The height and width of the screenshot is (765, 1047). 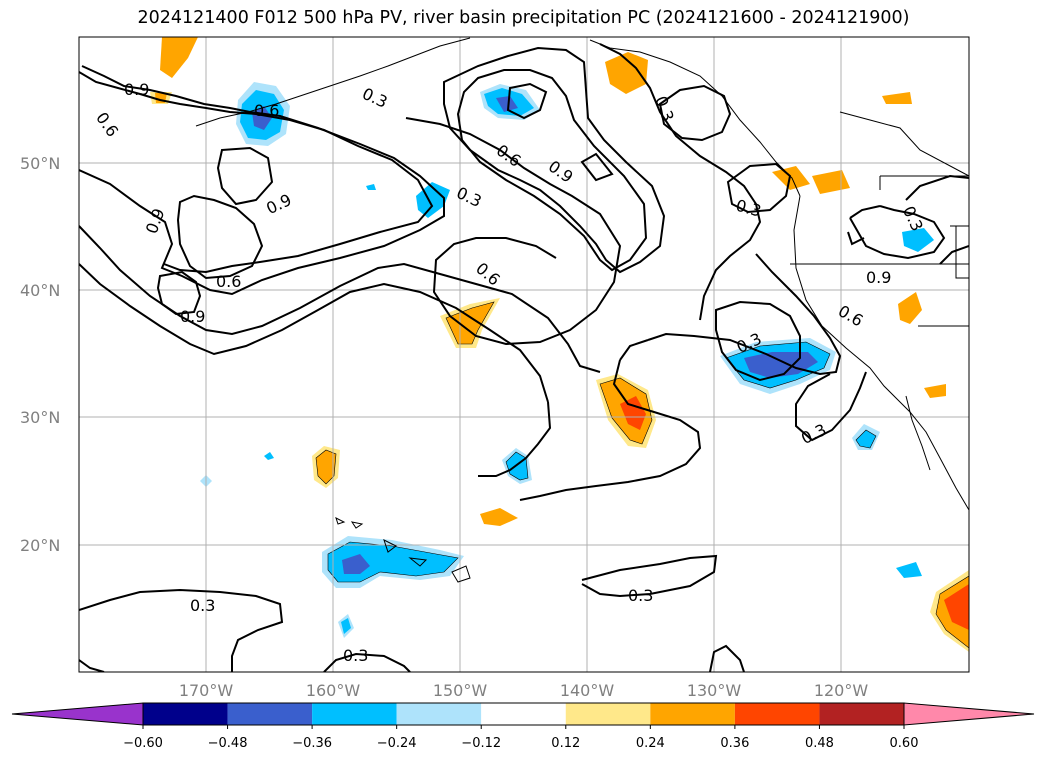 What do you see at coordinates (333, 690) in the screenshot?
I see `lon-label-160w: 160°W` at bounding box center [333, 690].